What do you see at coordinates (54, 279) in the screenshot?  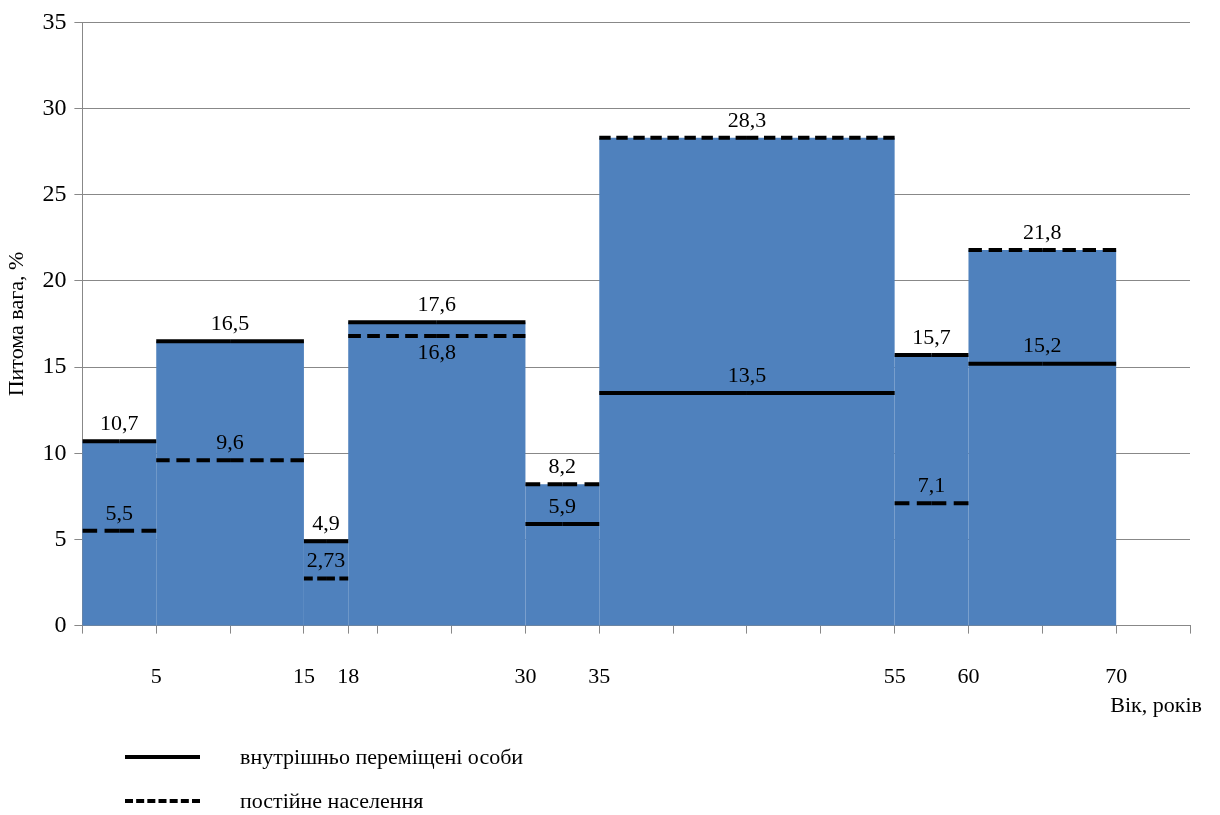 I see `y-tick-label: 20` at bounding box center [54, 279].